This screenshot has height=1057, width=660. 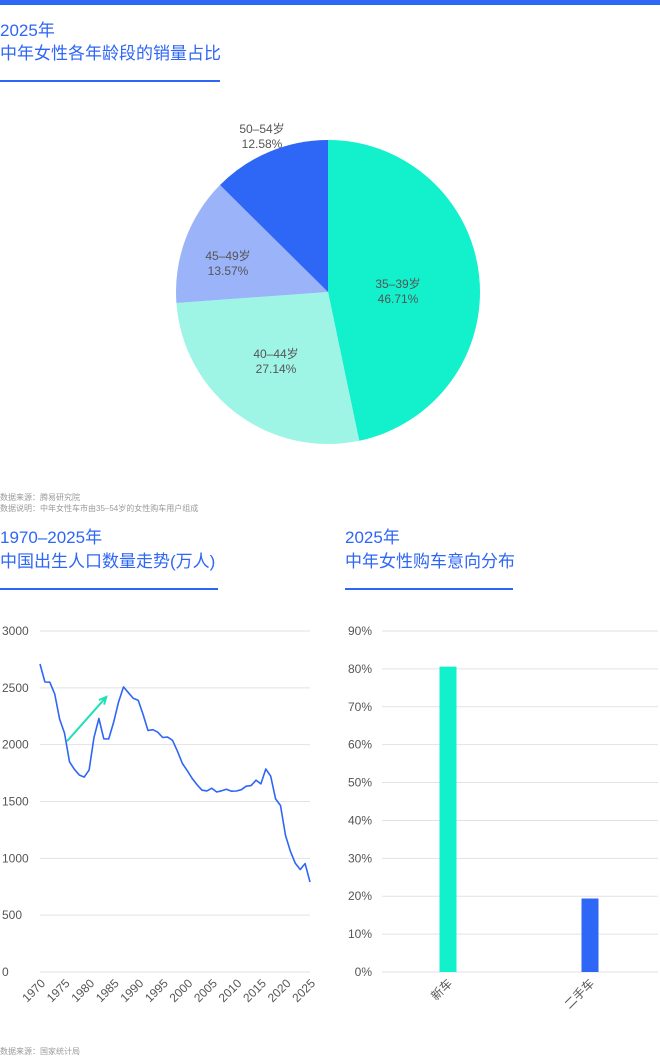 I want to click on line-title: 中国出生人口数量走势(万人), so click(x=108, y=561).